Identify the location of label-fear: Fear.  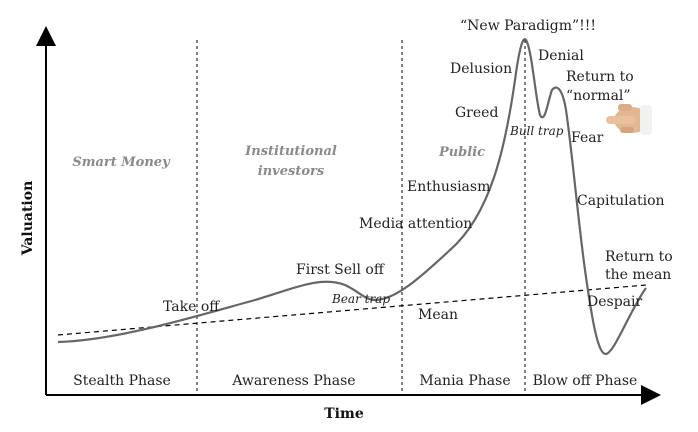
(587, 138).